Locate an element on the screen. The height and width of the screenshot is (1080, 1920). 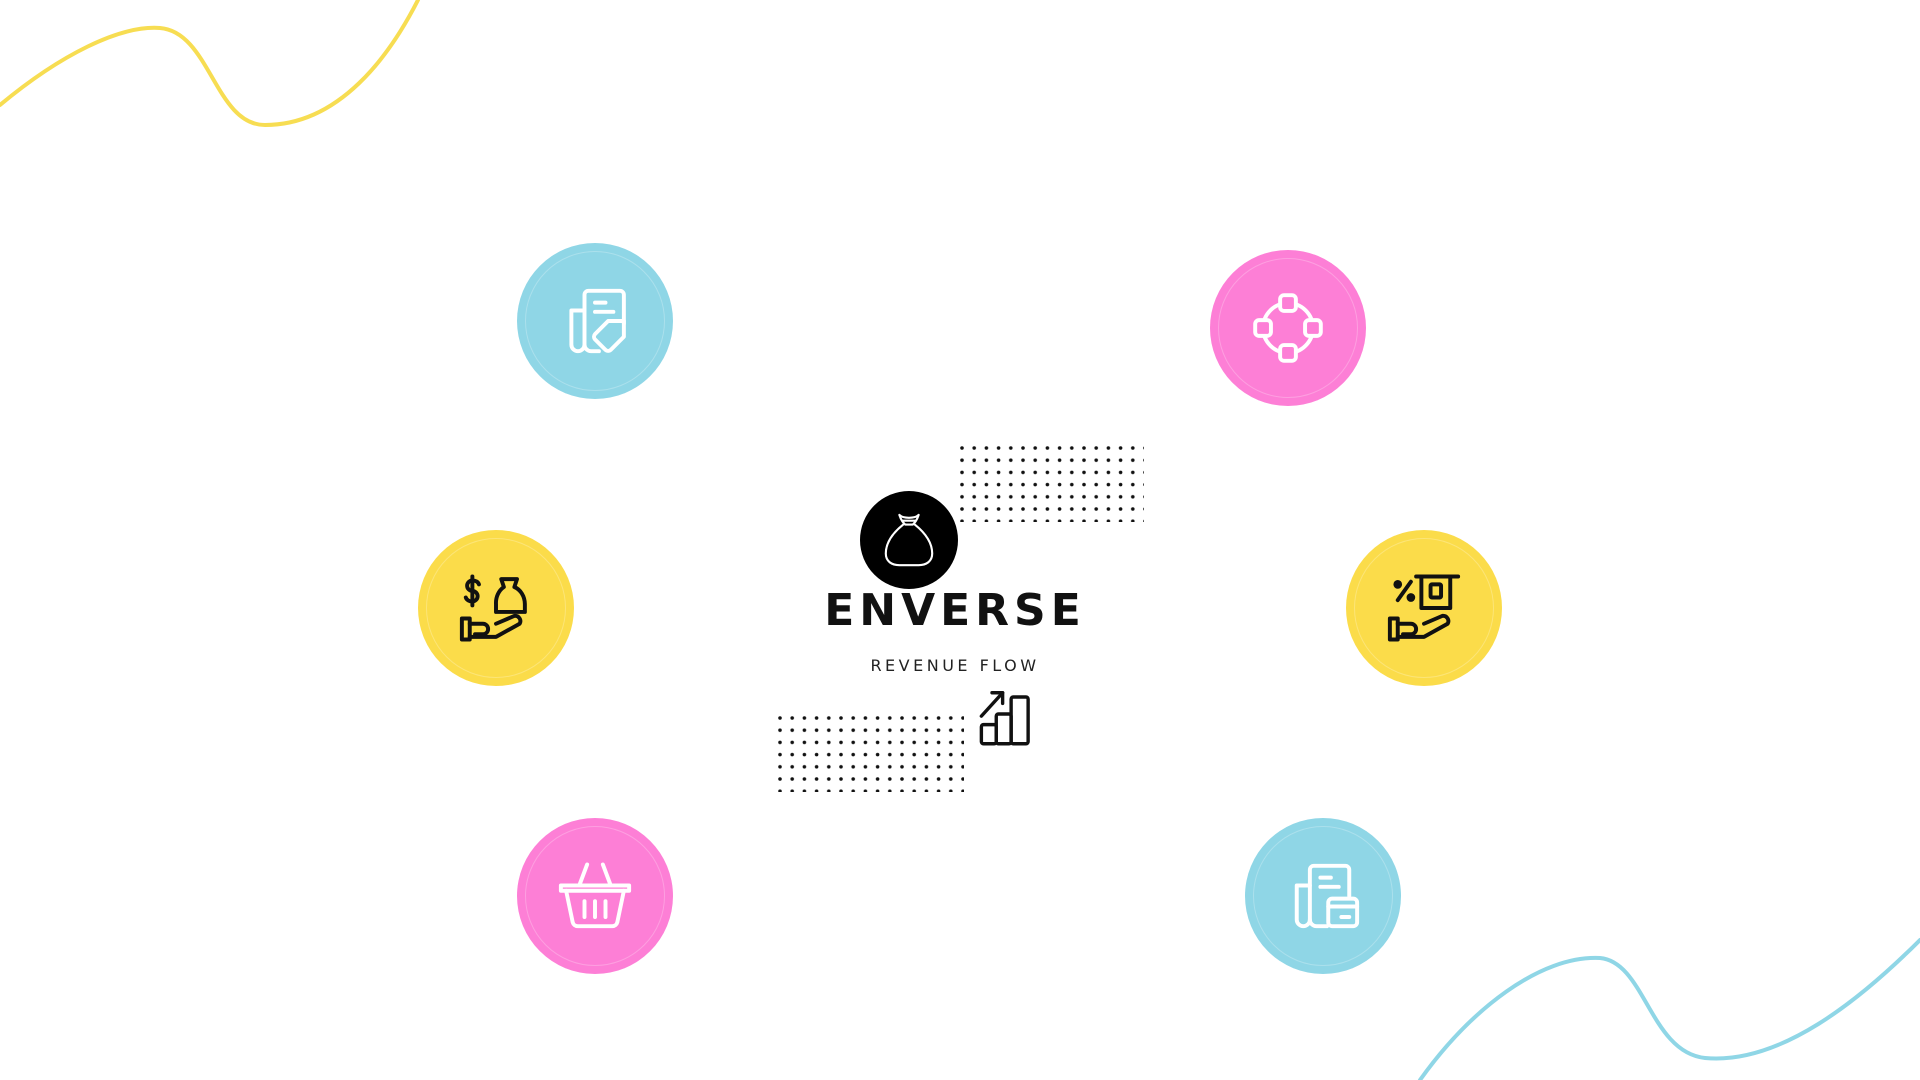
node-shopping-basket is located at coordinates (595, 896).